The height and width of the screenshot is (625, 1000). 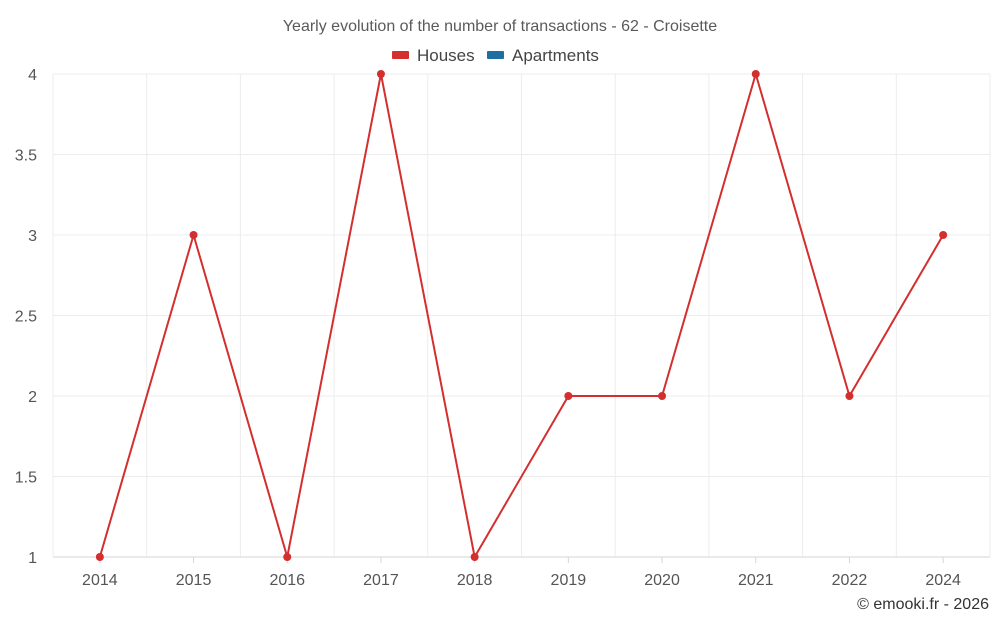 I want to click on legend-item-apartments: Apartments, so click(x=543, y=55).